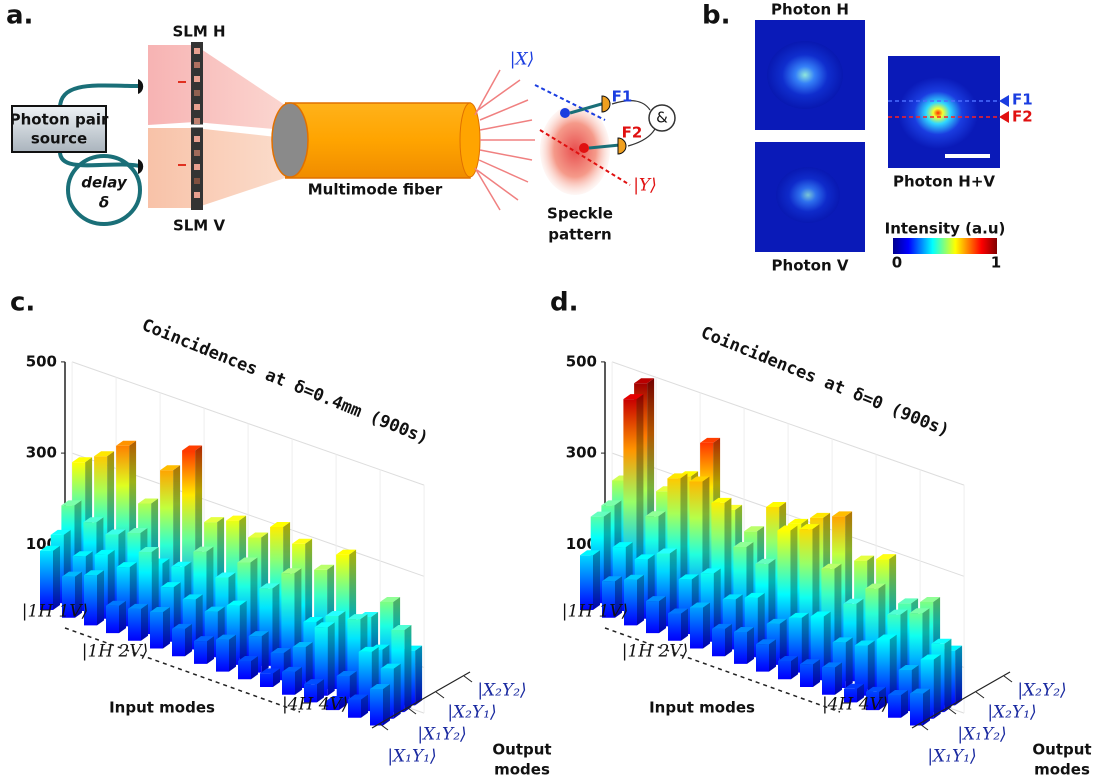 This screenshot has height=782, width=1100. I want to click on fiber-body, so click(378, 140).